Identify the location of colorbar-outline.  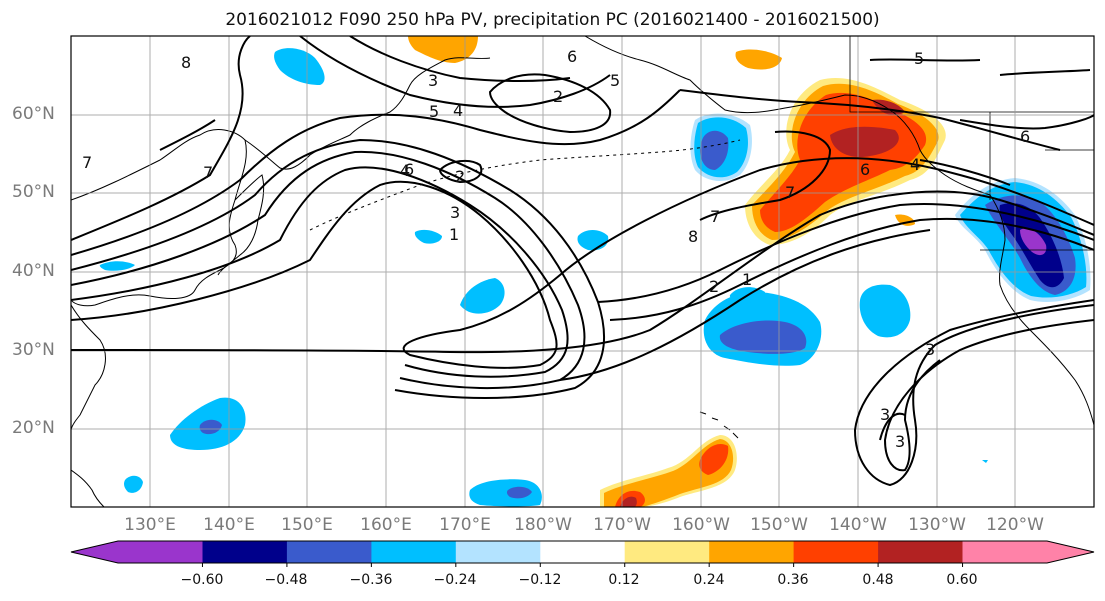
(582, 552).